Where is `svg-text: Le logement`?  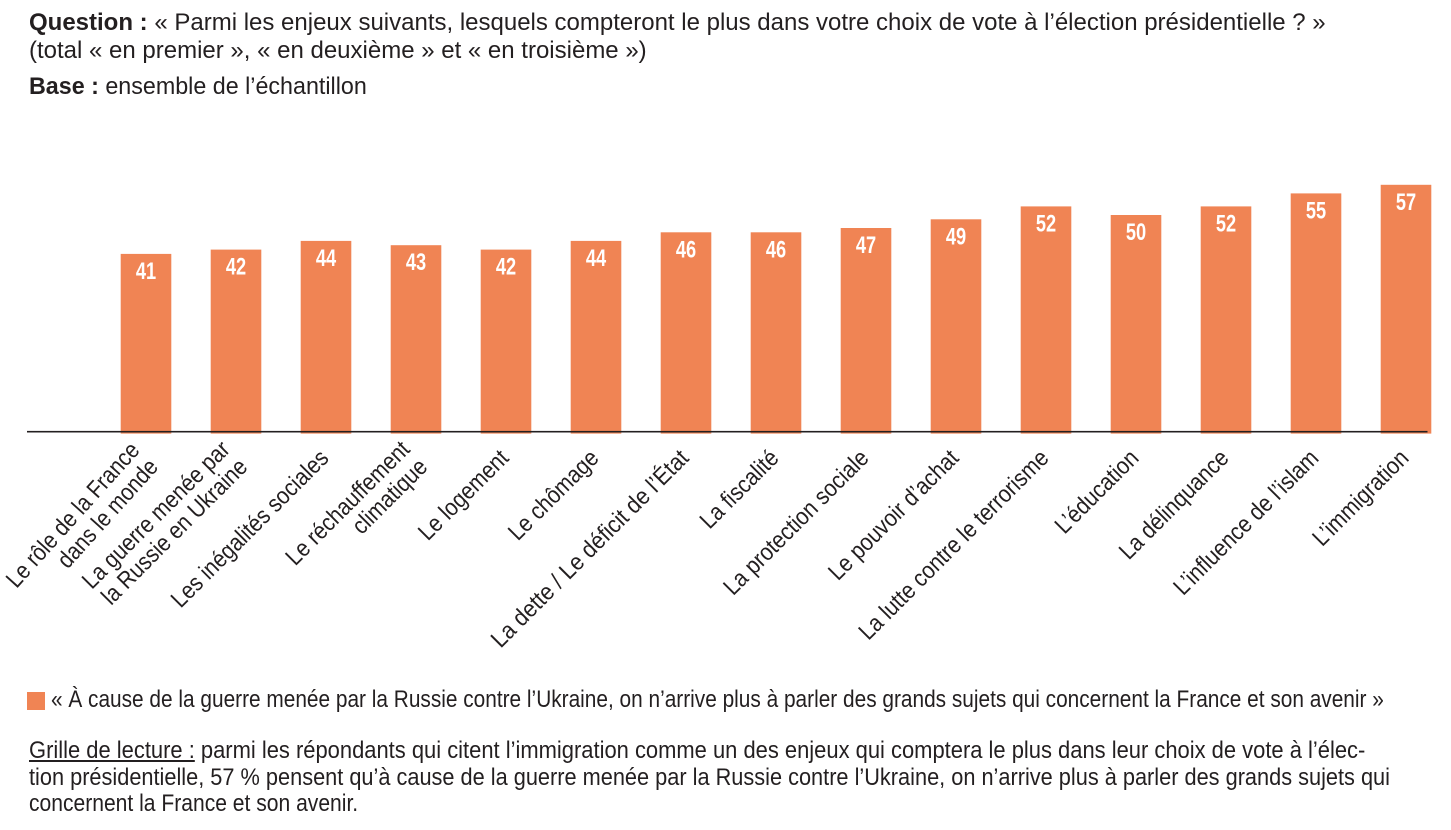 svg-text: Le logement is located at coordinates (463, 494).